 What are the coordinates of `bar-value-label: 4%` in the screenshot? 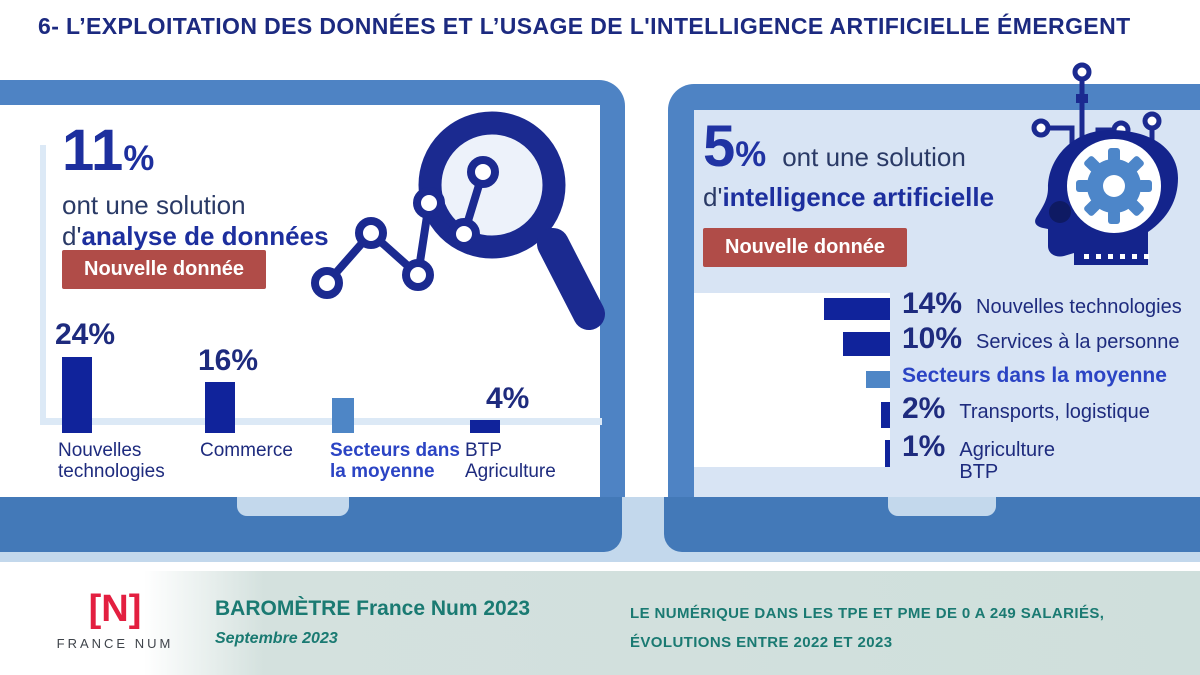 It's located at (508, 398).